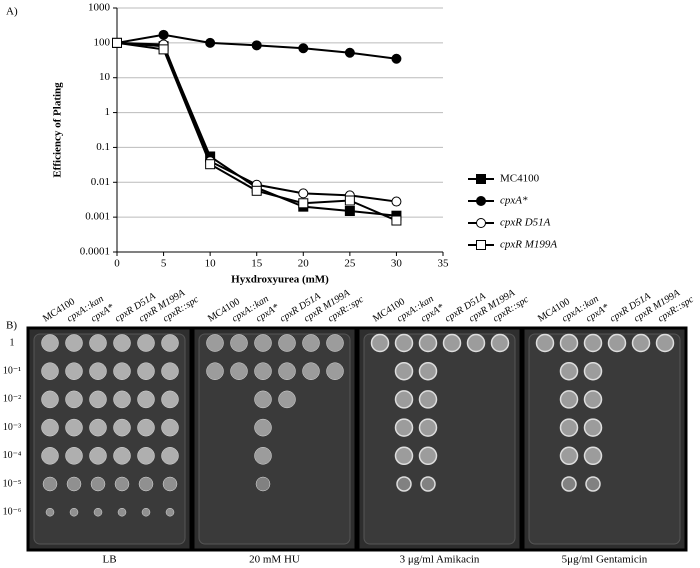  Describe the element at coordinates (99, 8) in the screenshot. I see `y-tick-label: 1000` at that location.